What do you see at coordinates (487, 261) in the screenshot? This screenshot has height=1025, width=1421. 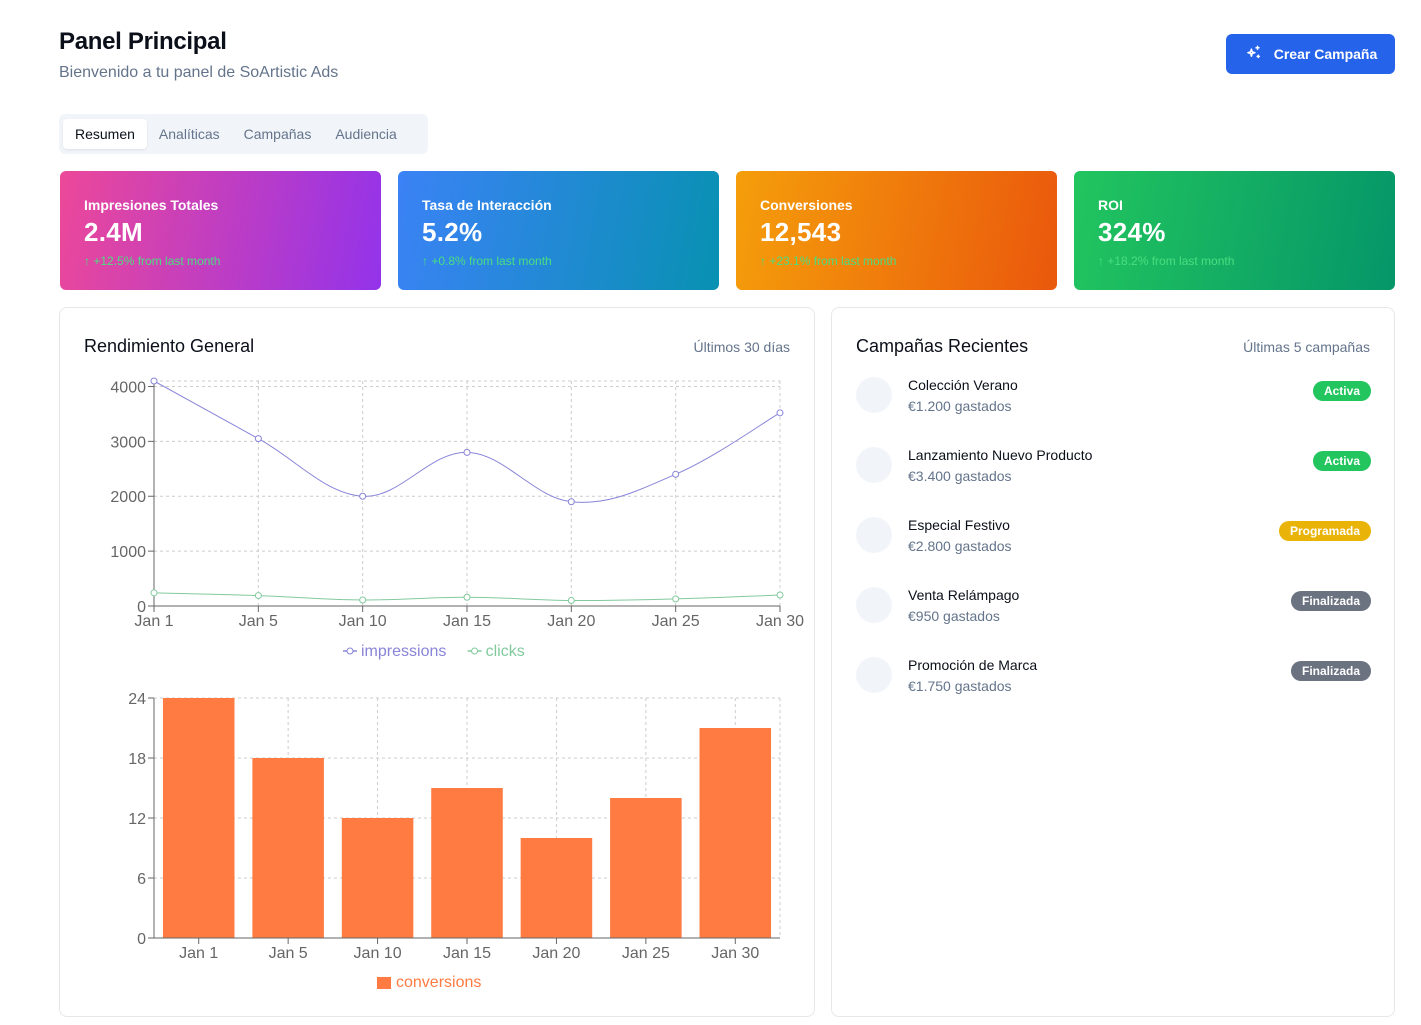 I see `stat-change: ↑ +0.8% from last month` at bounding box center [487, 261].